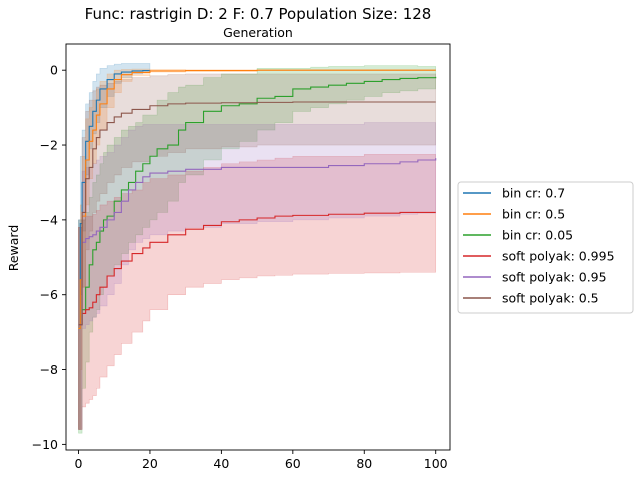 Image resolution: width=640 pixels, height=480 pixels. What do you see at coordinates (49, 145) in the screenshot?
I see `y-tick-label: −2` at bounding box center [49, 145].